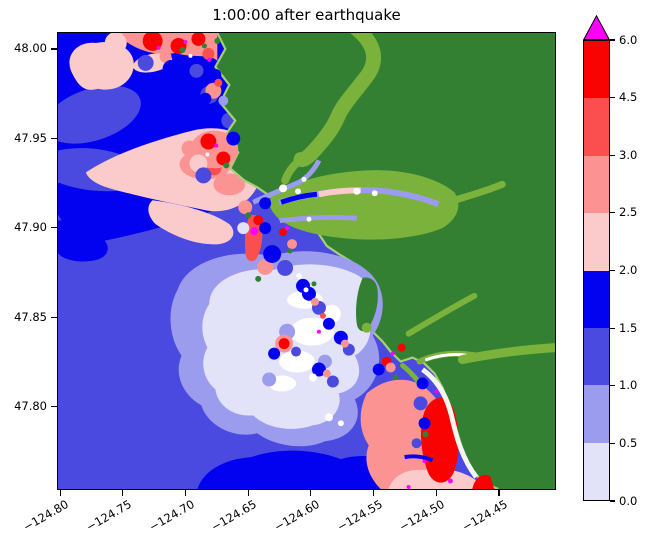  Describe the element at coordinates (628, 500) in the screenshot. I see `colorbar-tick-label: 0.0` at that location.